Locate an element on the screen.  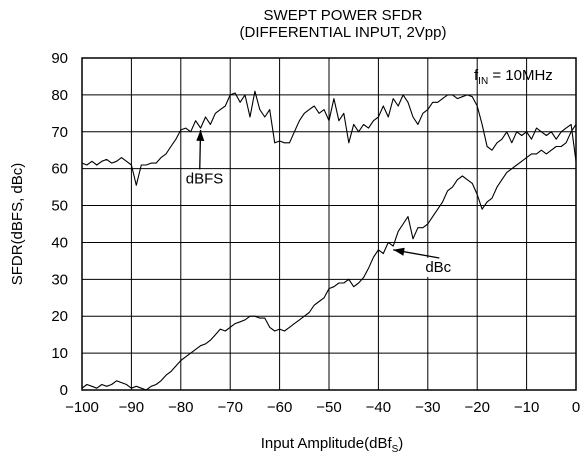
x-axis-label-main: Input Amplitude(dBf is located at coordinates (327, 443).